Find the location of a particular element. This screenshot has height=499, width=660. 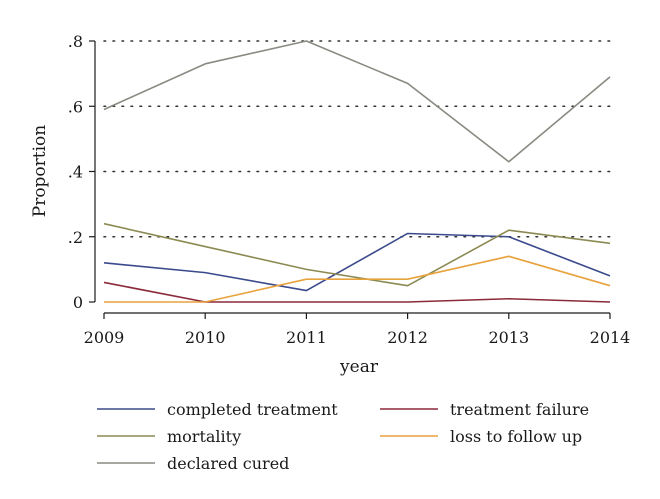

y-tick-label-2: .4 is located at coordinates (75, 172).